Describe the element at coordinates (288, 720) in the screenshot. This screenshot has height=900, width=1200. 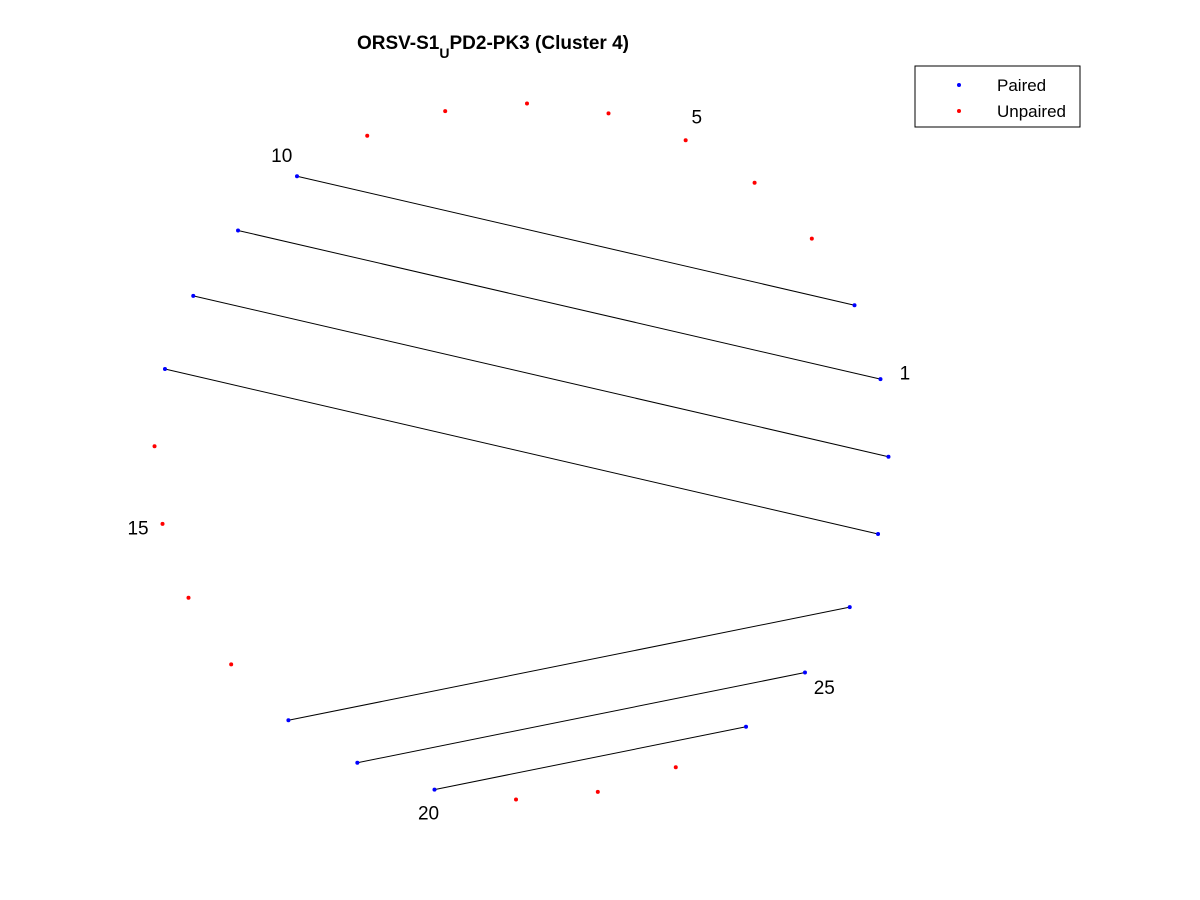
I see `node-18-paired` at that location.